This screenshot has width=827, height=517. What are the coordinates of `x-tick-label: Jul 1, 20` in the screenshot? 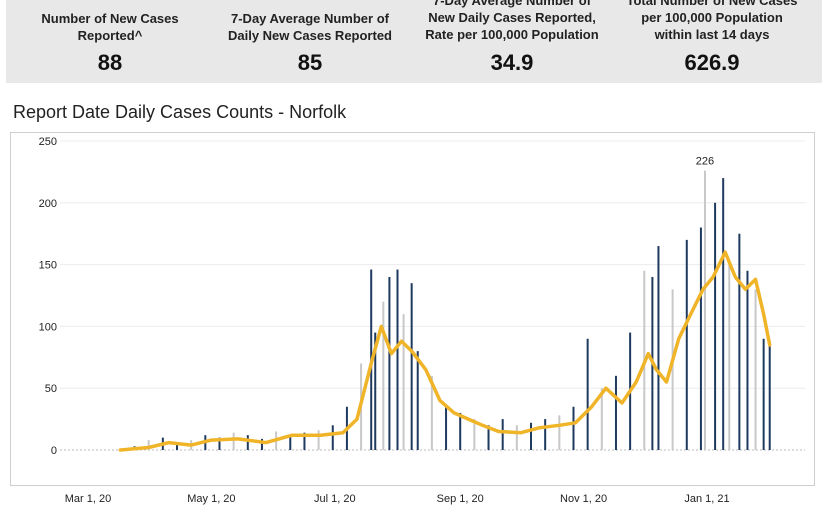 It's located at (335, 499).